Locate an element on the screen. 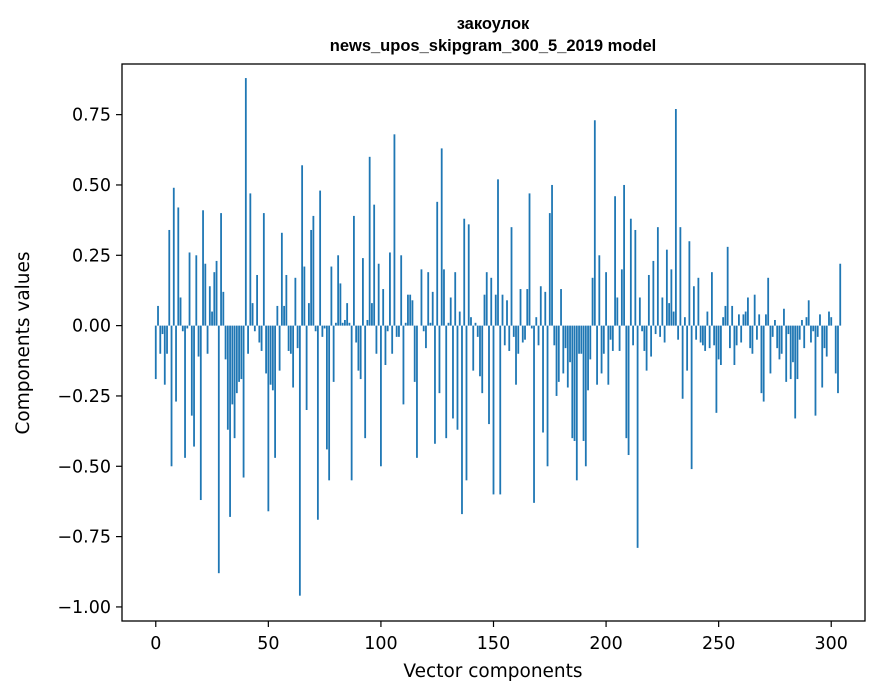 This screenshot has width=880, height=696. x-axis-label: Vector components is located at coordinates (492, 671).